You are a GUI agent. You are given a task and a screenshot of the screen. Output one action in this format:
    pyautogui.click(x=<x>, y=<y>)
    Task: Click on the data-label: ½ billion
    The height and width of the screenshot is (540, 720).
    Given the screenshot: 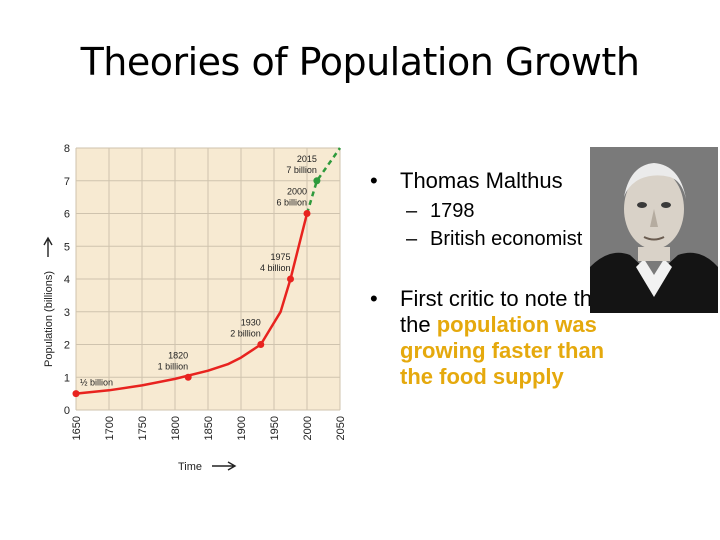 What is the action you would take?
    pyautogui.click(x=96, y=383)
    